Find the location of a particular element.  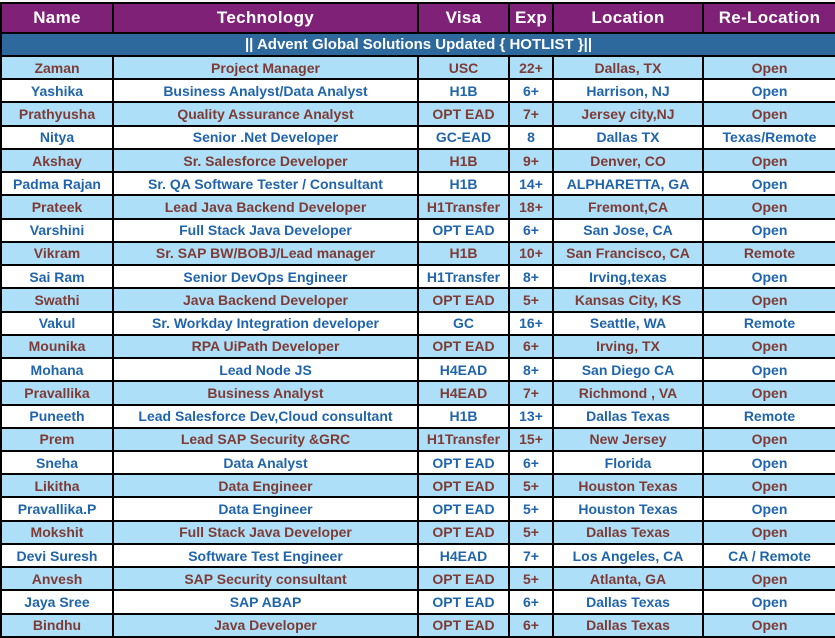

cell-relocation: CA / Remote is located at coordinates (768, 555).